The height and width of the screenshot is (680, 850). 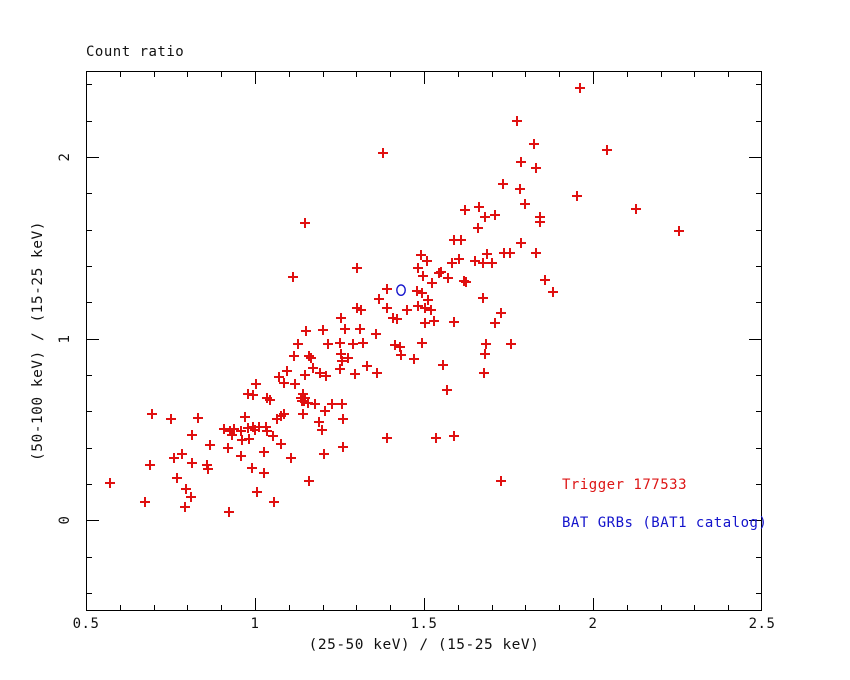 I want to click on y-tick-label: 0, so click(x=65, y=520).